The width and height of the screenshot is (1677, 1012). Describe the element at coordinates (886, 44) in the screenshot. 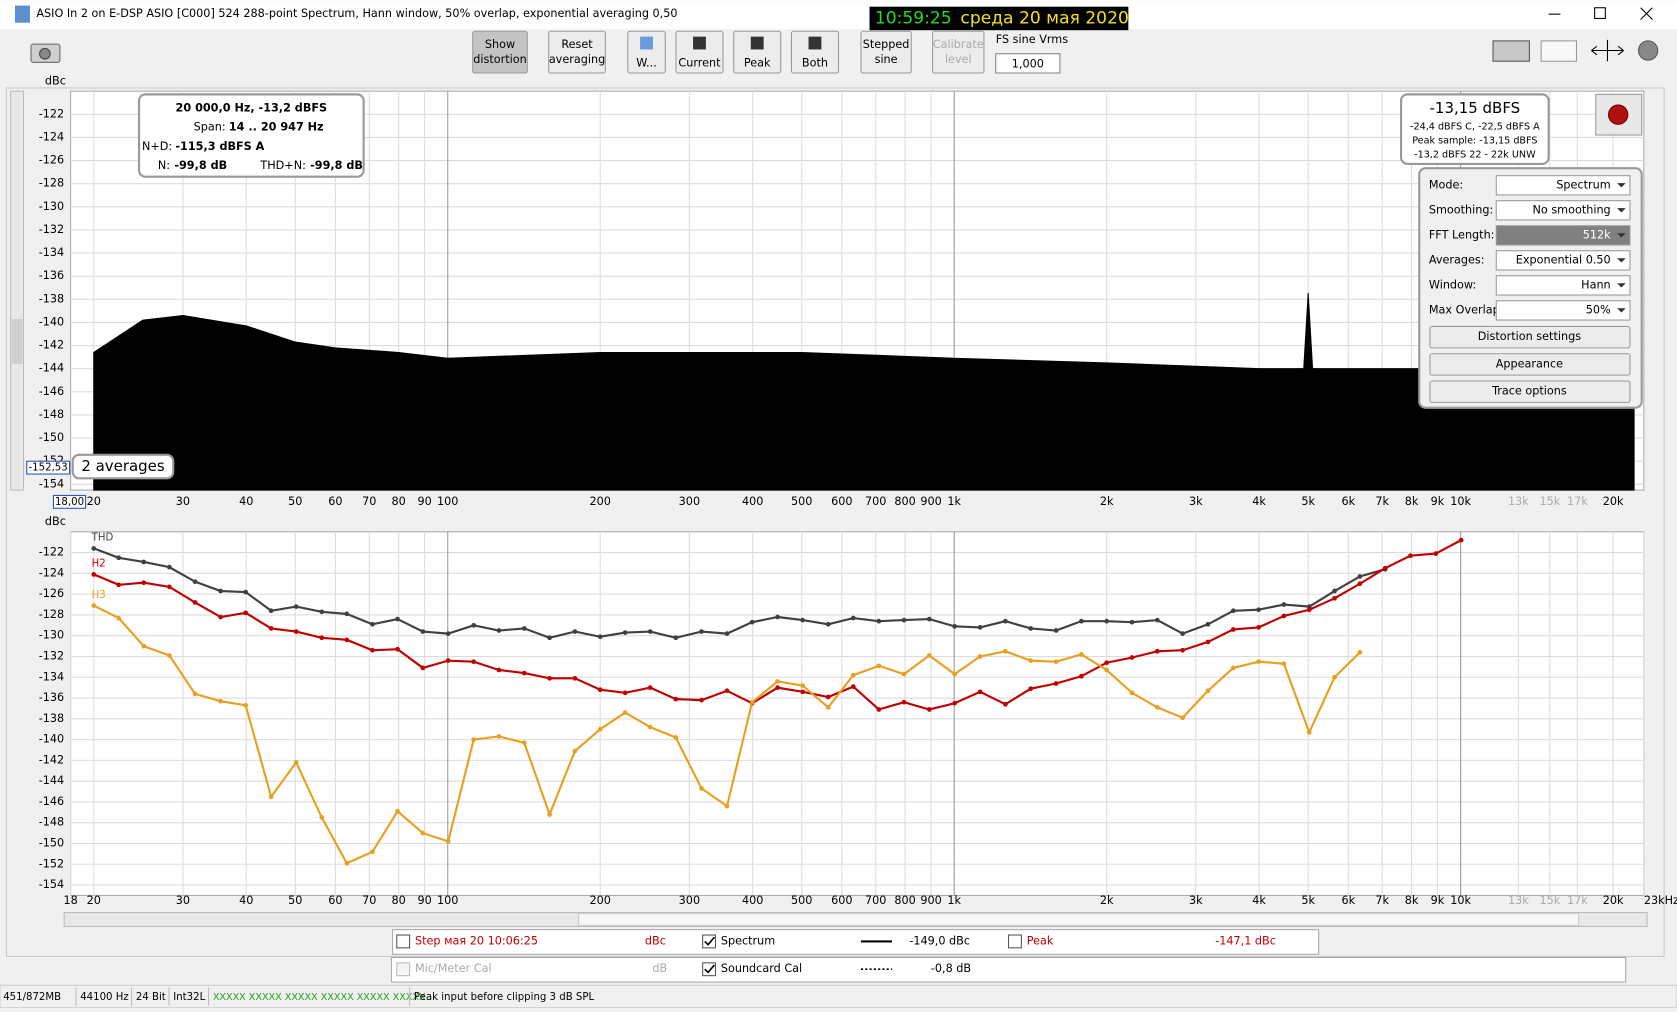

I see `button-label: Stepped` at that location.